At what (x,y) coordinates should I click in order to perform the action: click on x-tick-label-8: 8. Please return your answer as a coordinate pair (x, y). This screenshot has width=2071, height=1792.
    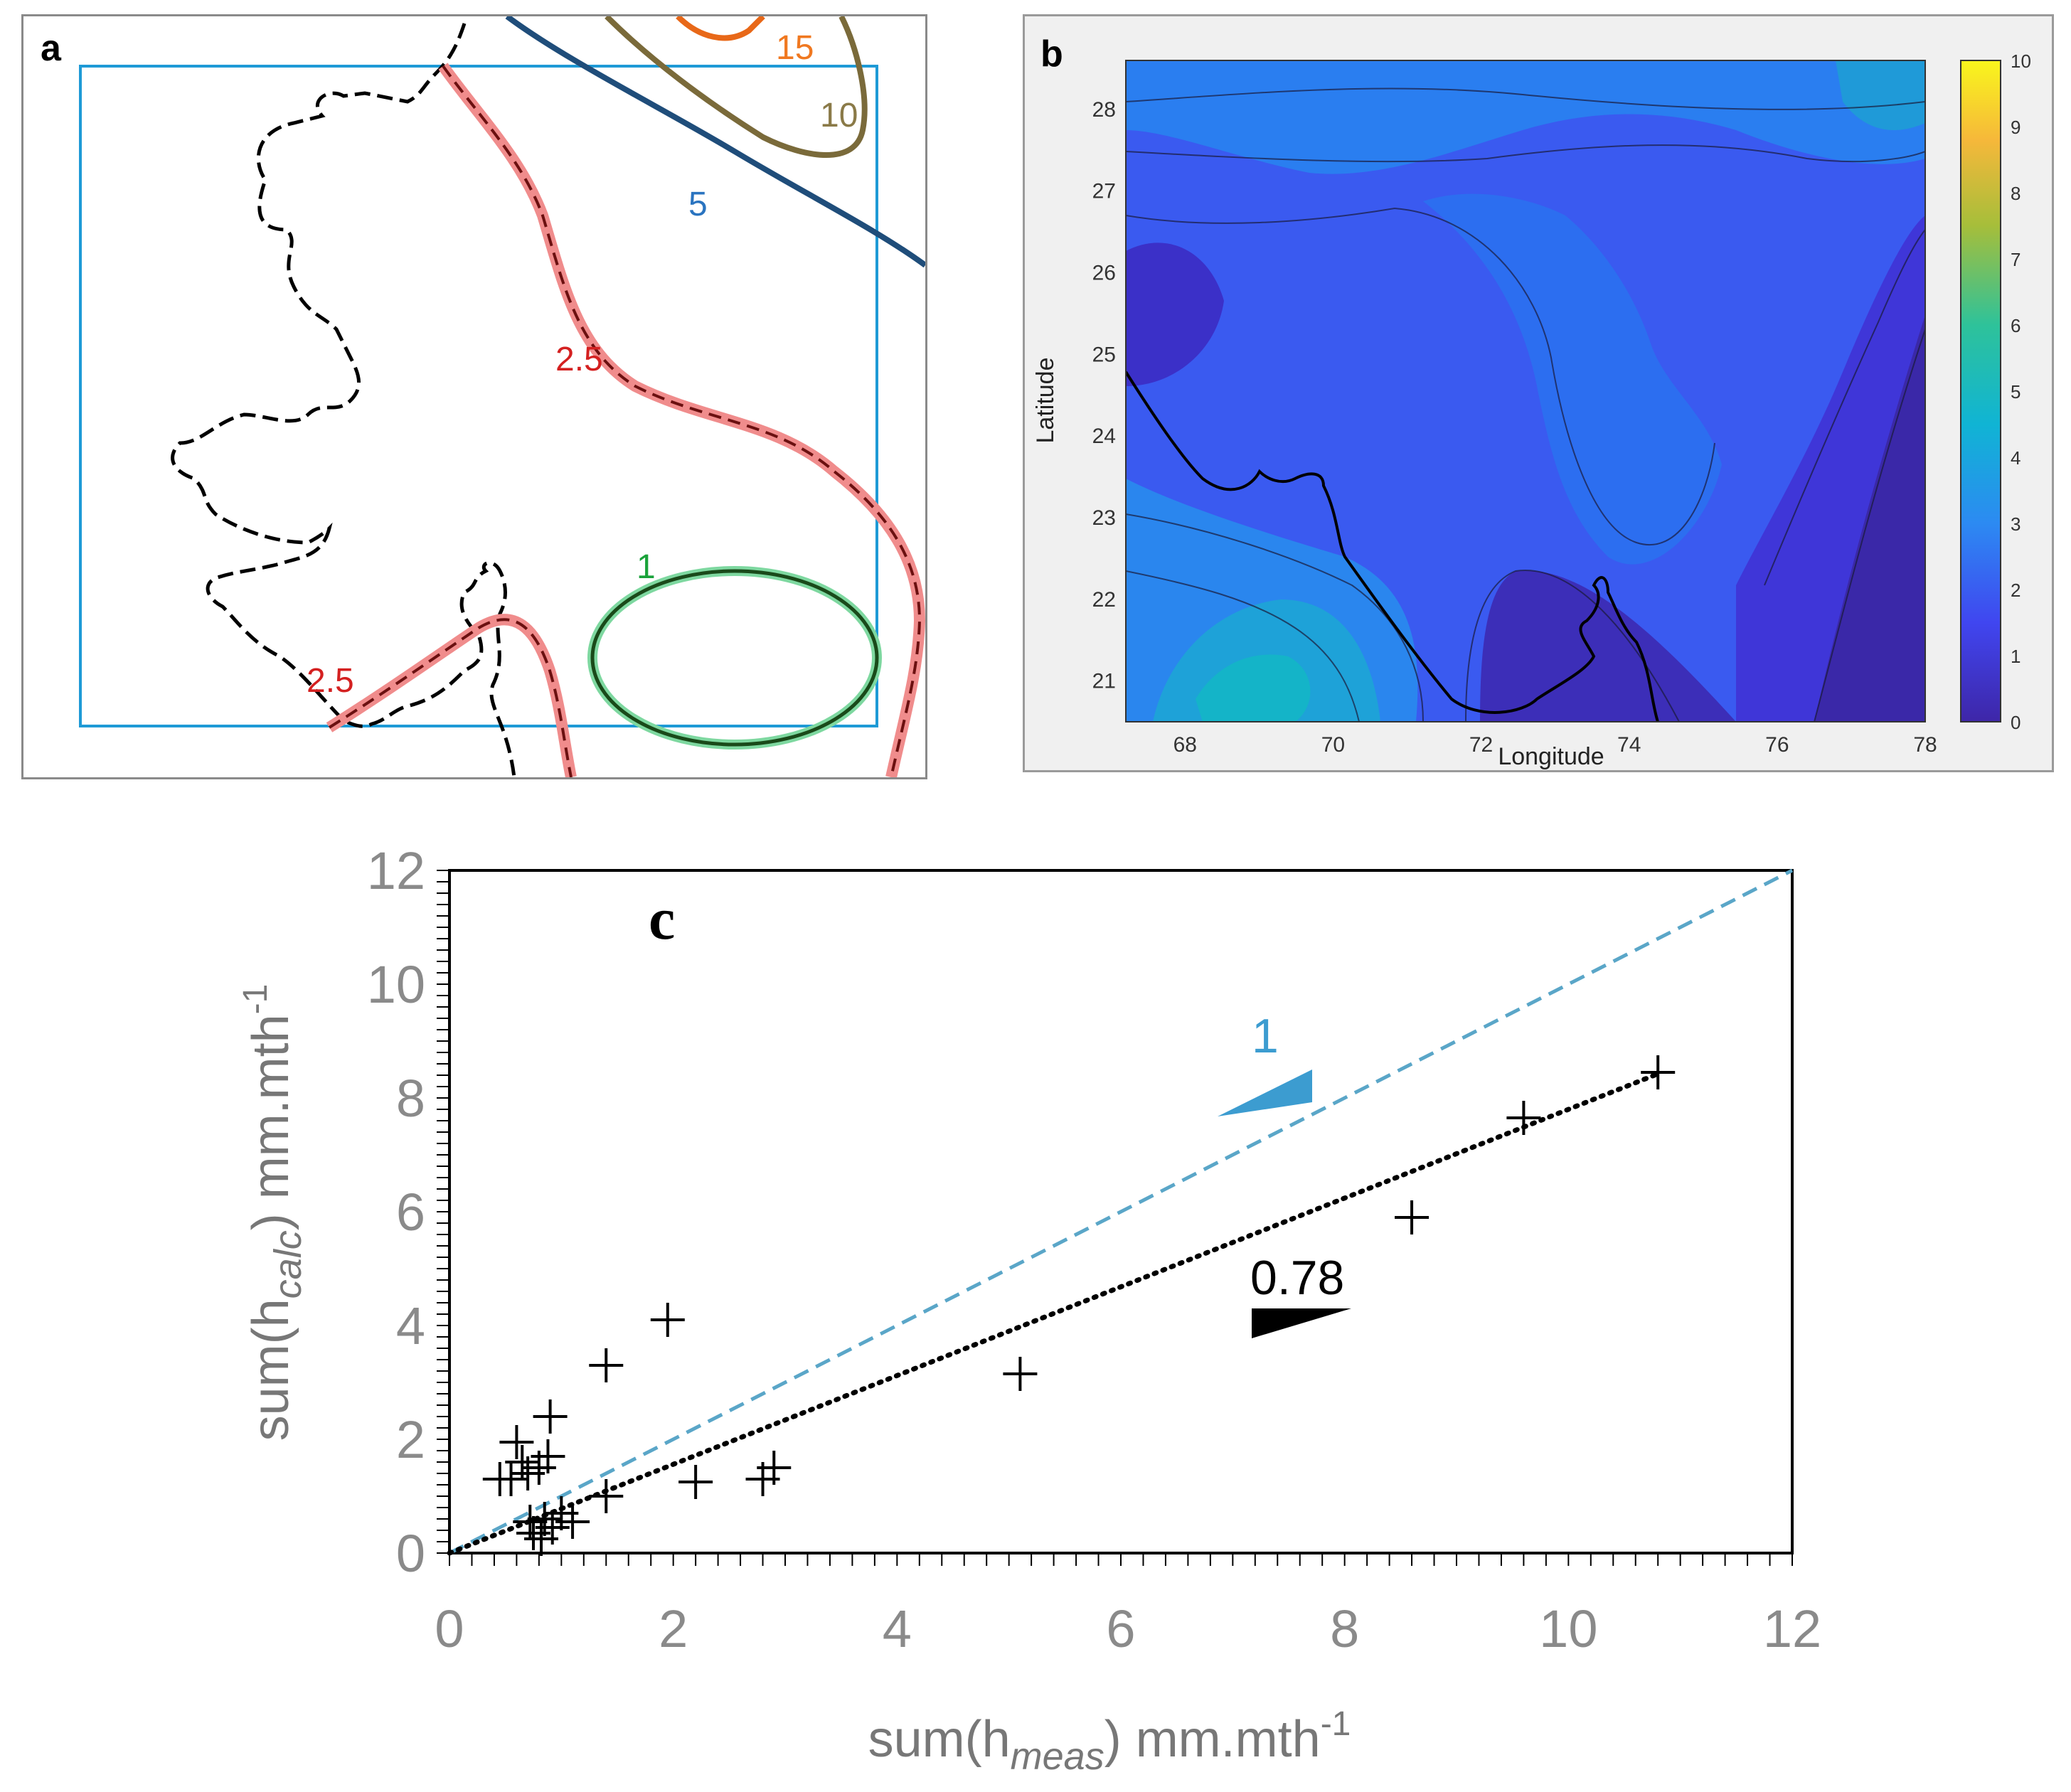
    Looking at the image, I should click on (1344, 1628).